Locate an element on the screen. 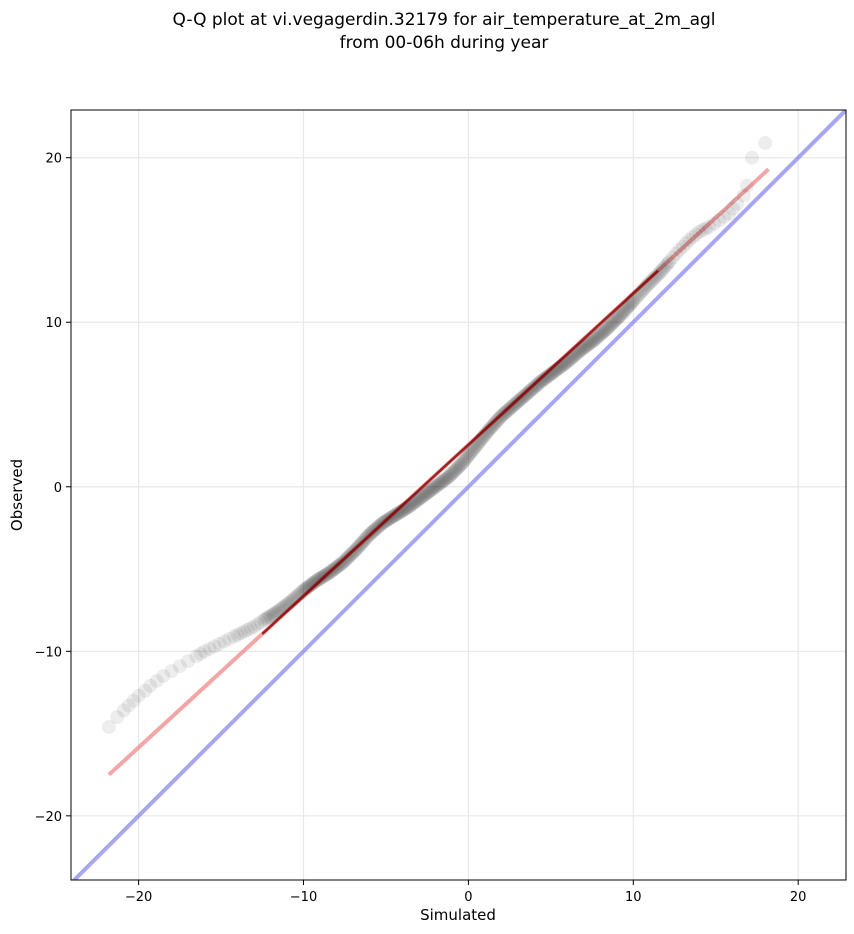  chart-title-line-2: from 00-06h during year is located at coordinates (444, 43).